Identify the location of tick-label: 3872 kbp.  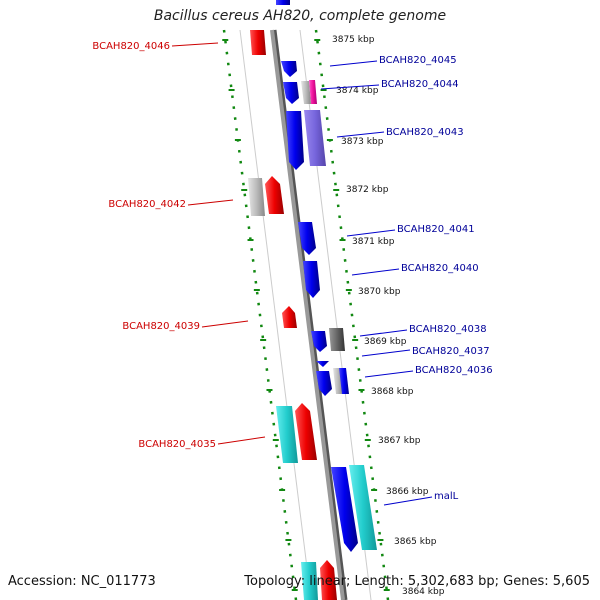
(367, 190).